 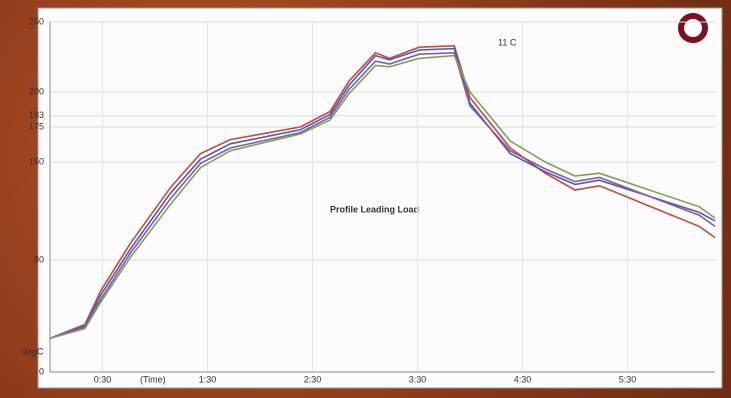 What do you see at coordinates (628, 379) in the screenshot?
I see `x-tick-label: 5:30` at bounding box center [628, 379].